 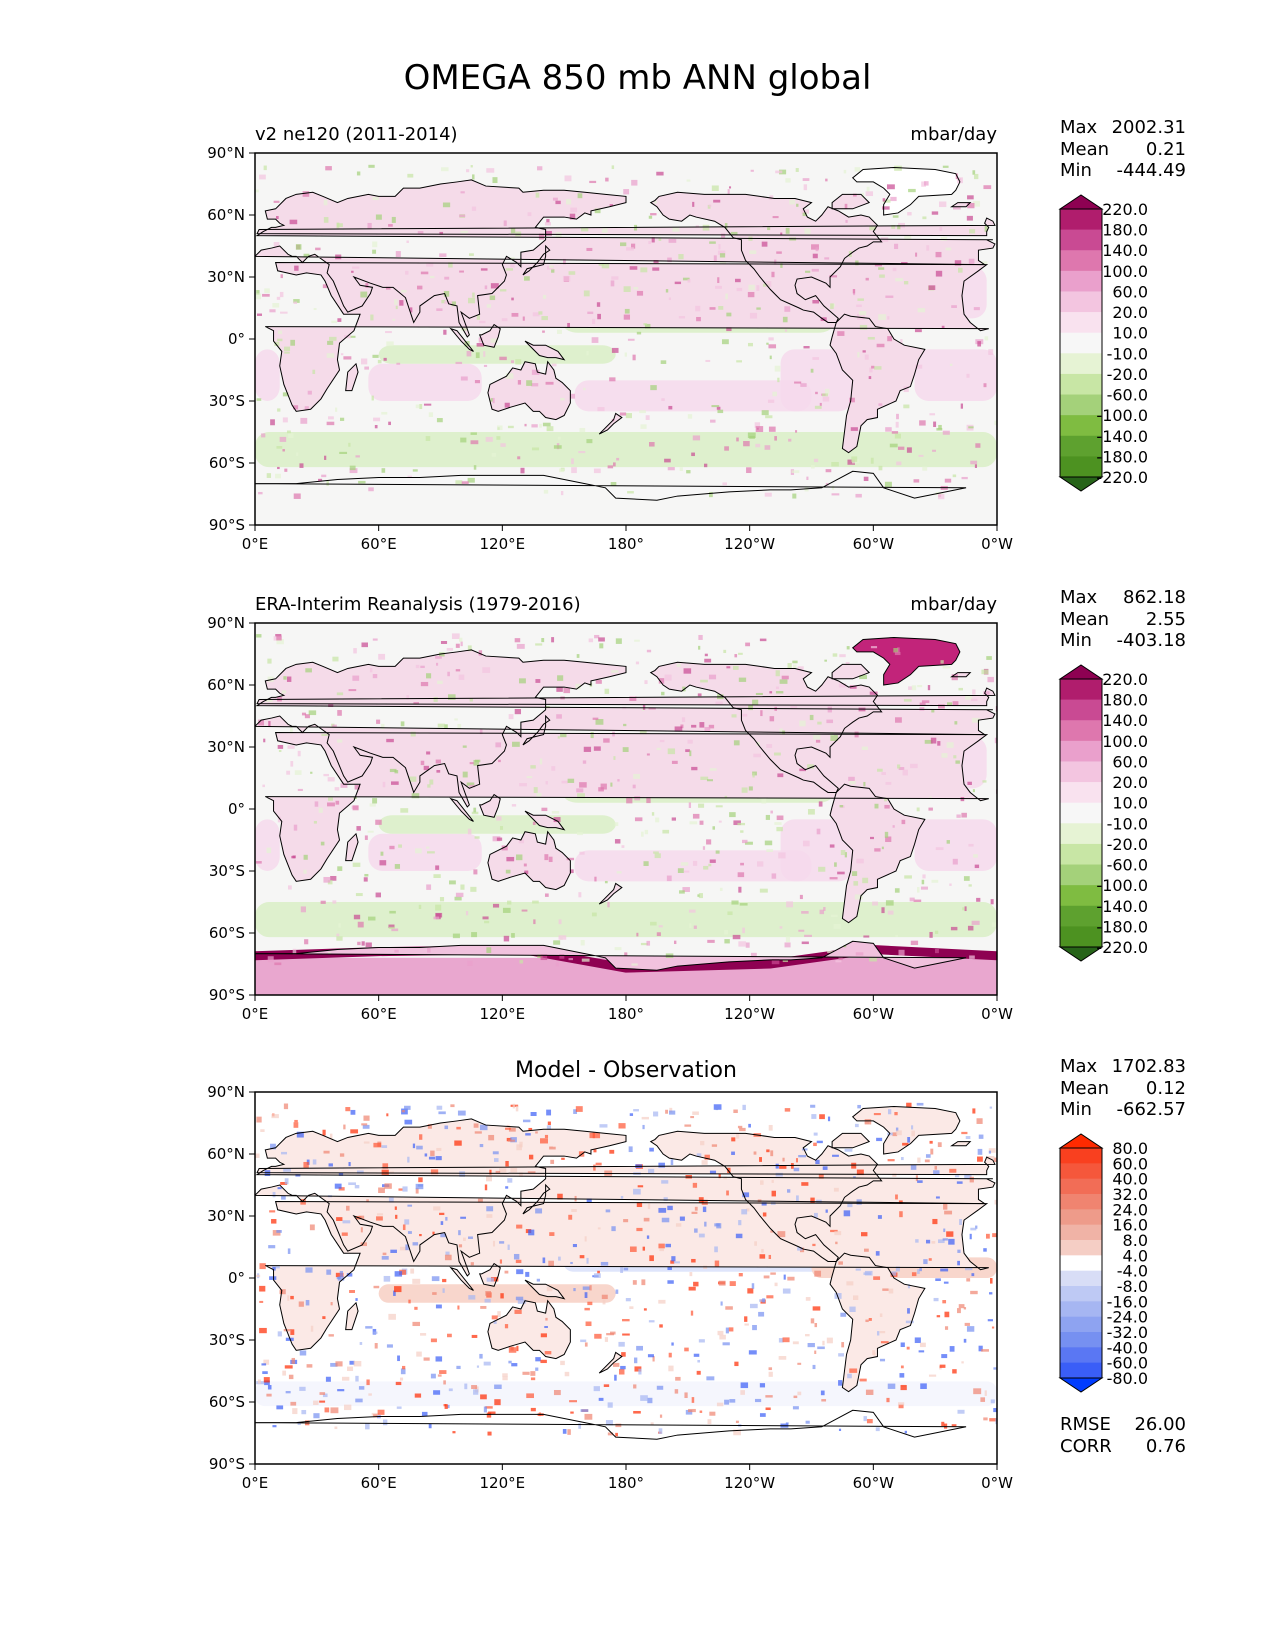 I want to click on y-tick-label: 0°, so click(x=236, y=809).